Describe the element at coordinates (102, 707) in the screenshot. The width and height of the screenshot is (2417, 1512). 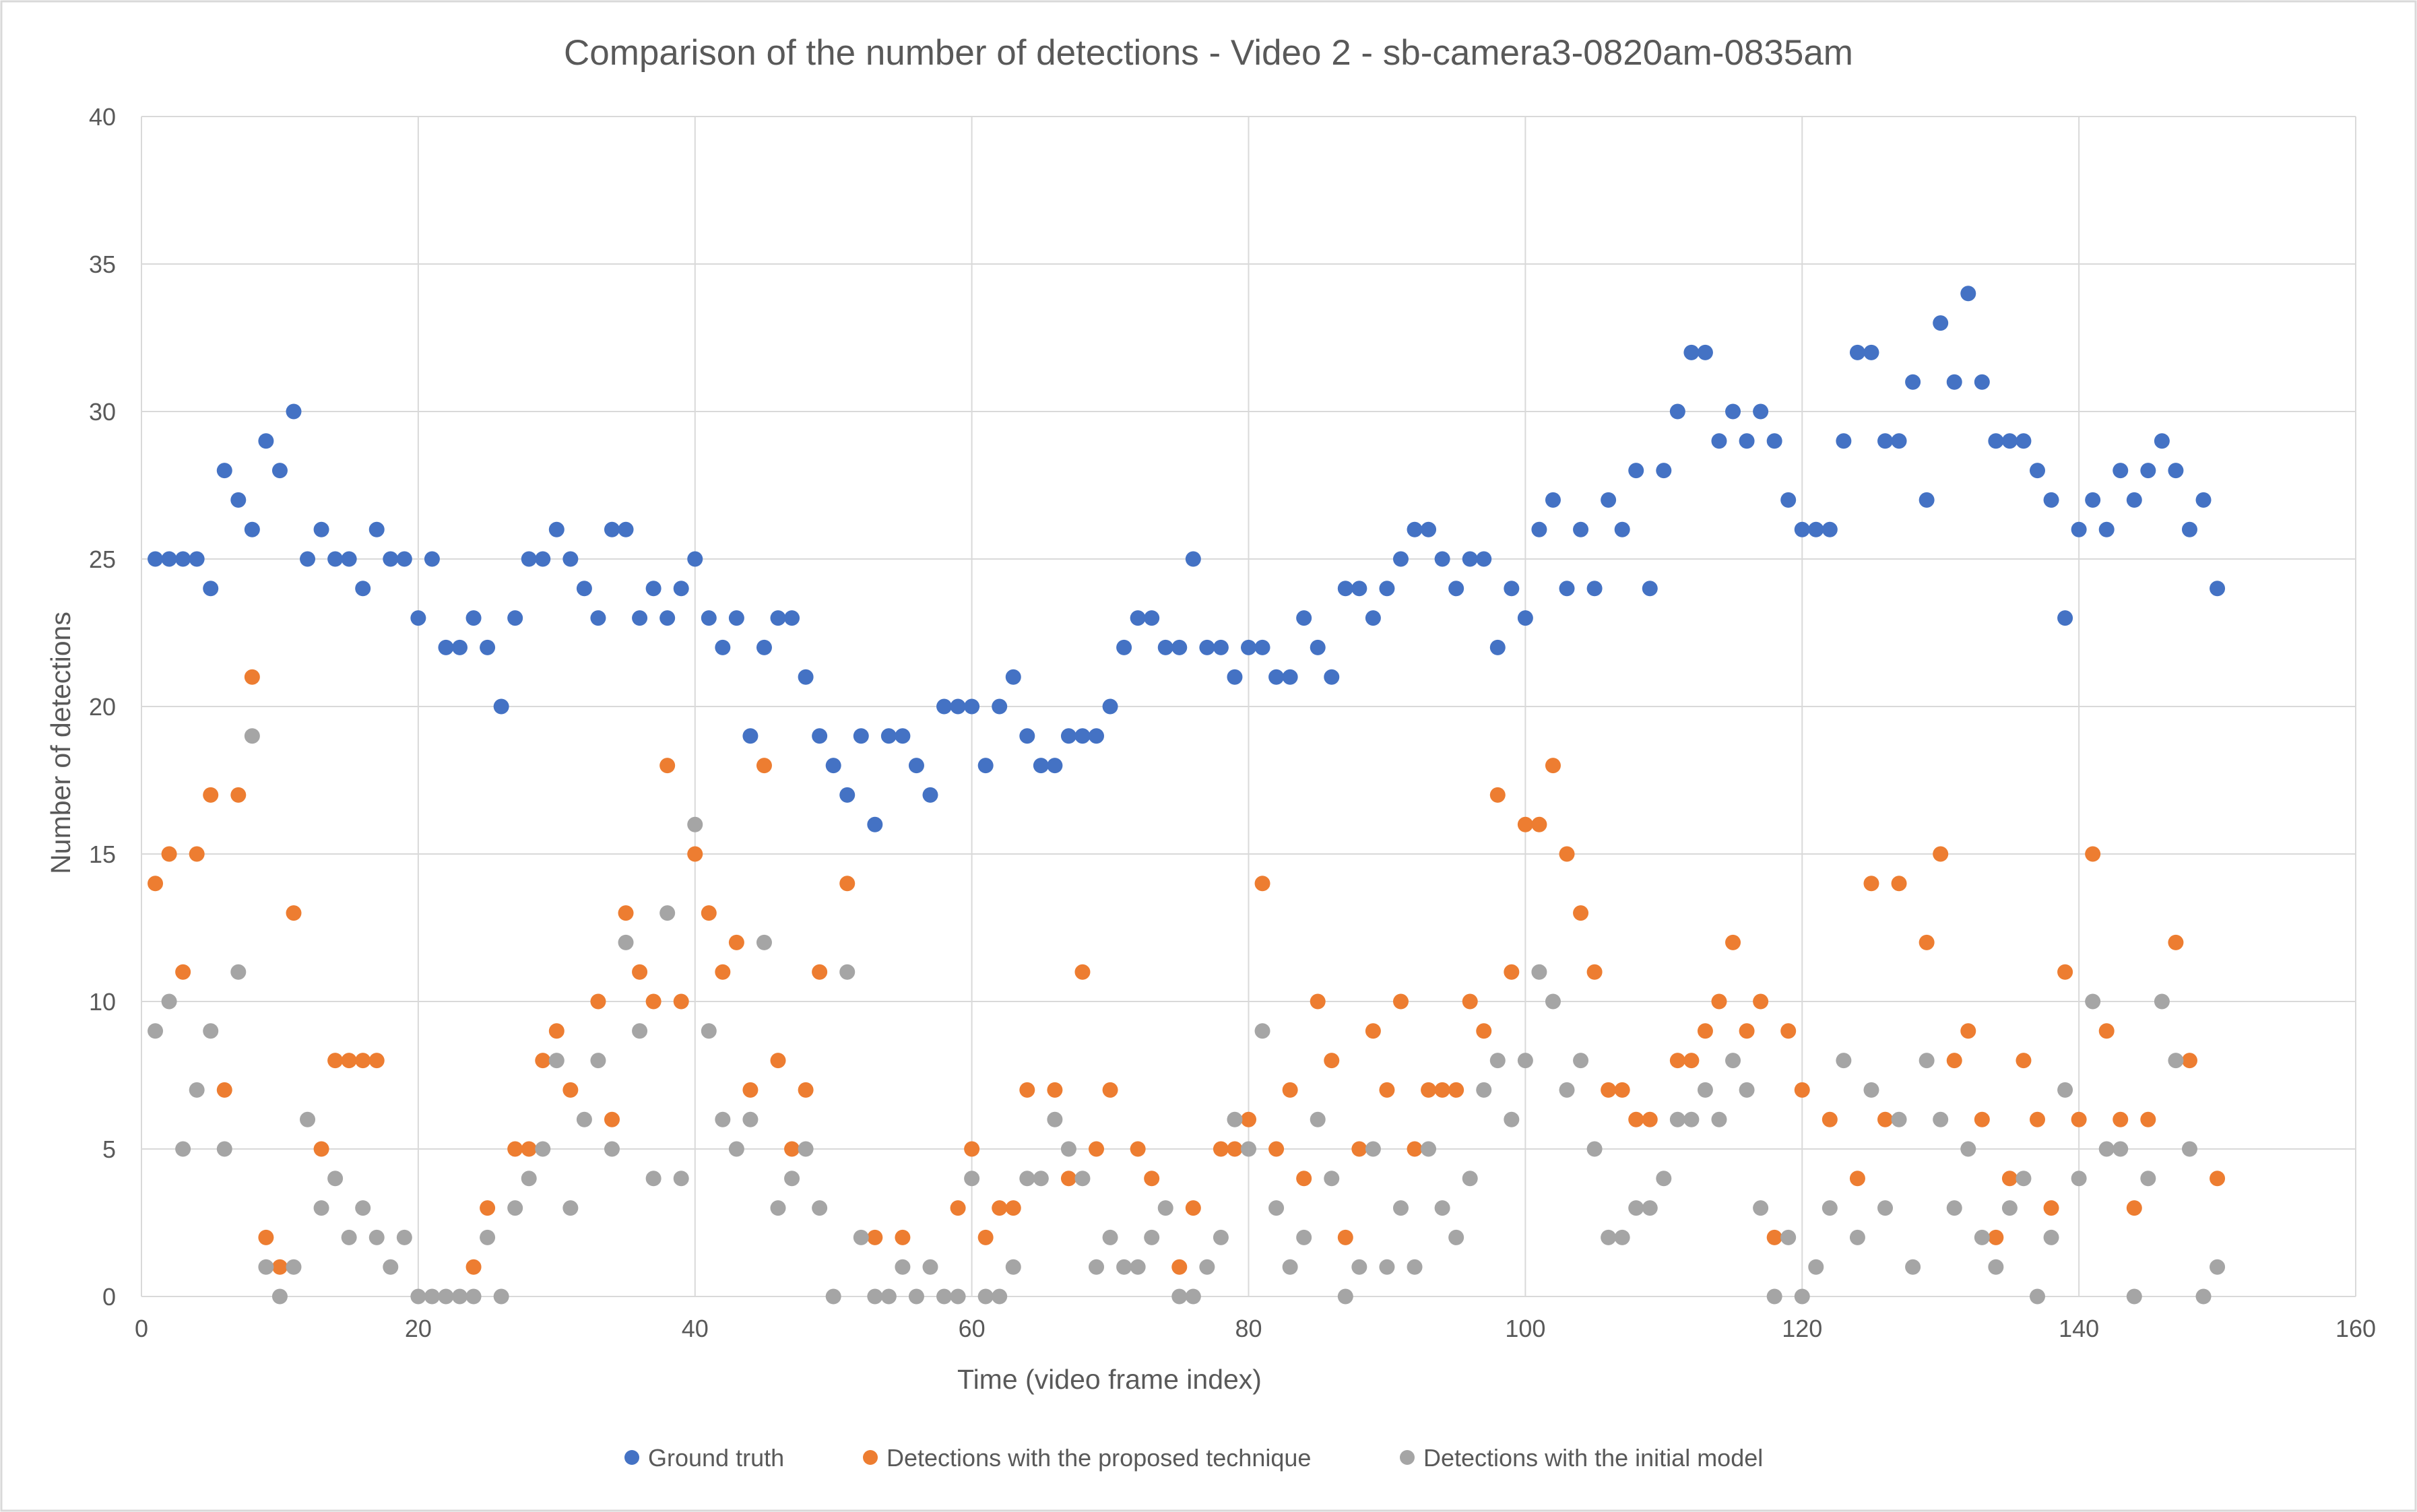
I see `y-tick-label: 20` at that location.